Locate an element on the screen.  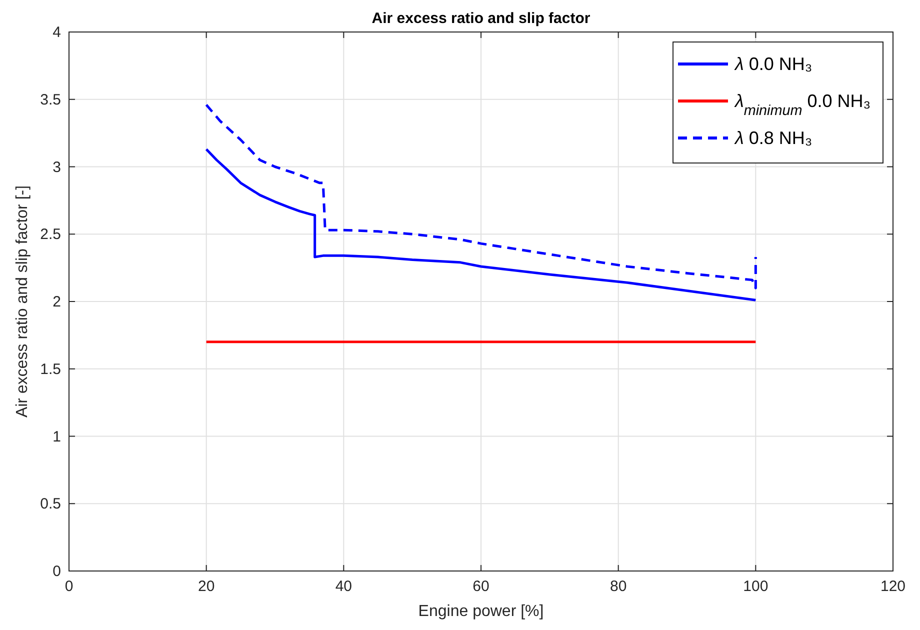
y-axis-title: Air excess ratio and slip factor [-] is located at coordinates (22, 301).